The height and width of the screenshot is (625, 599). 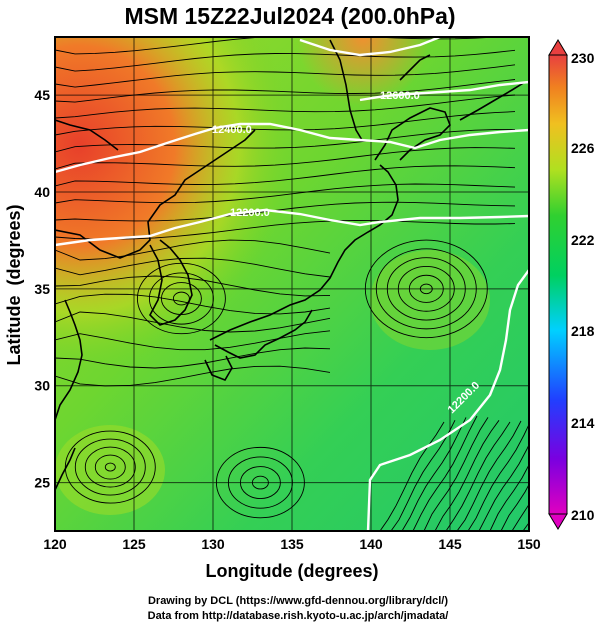 I want to click on colorbar-tick: 210, so click(x=583, y=515).